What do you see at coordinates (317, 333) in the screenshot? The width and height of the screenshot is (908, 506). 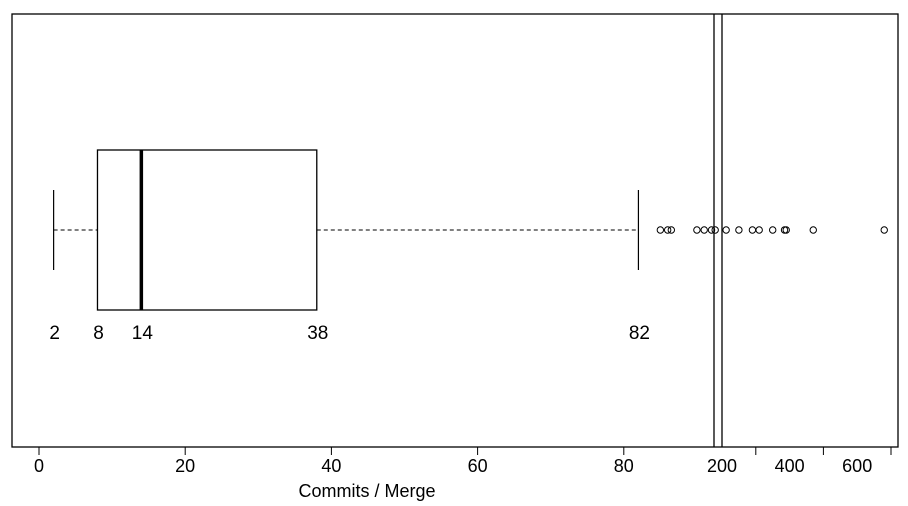 I see `stat-label: 38` at bounding box center [317, 333].